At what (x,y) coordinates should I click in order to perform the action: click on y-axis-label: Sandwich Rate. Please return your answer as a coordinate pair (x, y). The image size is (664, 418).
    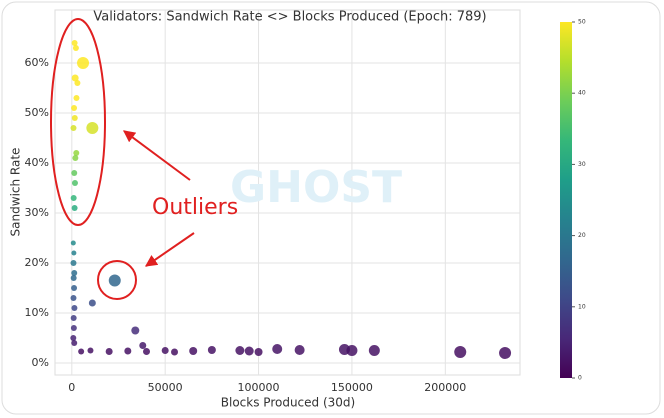
    Looking at the image, I should click on (16, 192).